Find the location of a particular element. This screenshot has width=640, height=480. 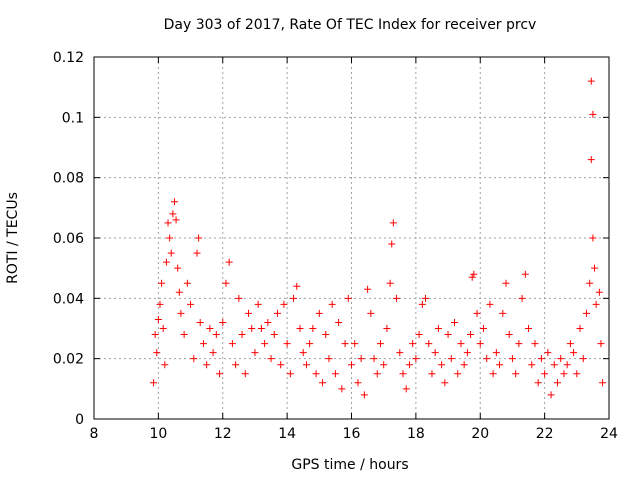

y-tick-label: 0.12 is located at coordinates (68, 58).